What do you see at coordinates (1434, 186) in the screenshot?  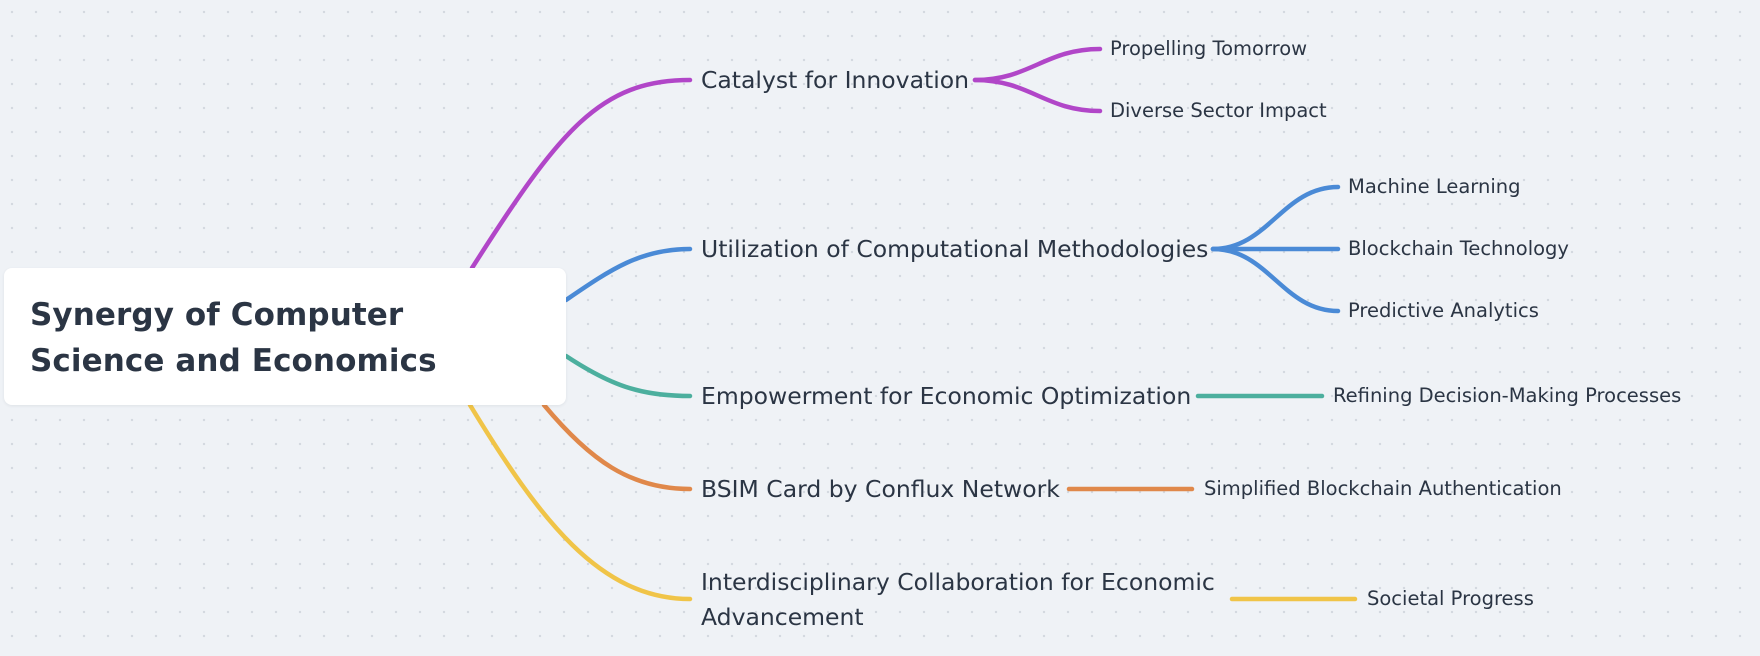 I see `leaf-machine-learning: Machine Learning` at bounding box center [1434, 186].